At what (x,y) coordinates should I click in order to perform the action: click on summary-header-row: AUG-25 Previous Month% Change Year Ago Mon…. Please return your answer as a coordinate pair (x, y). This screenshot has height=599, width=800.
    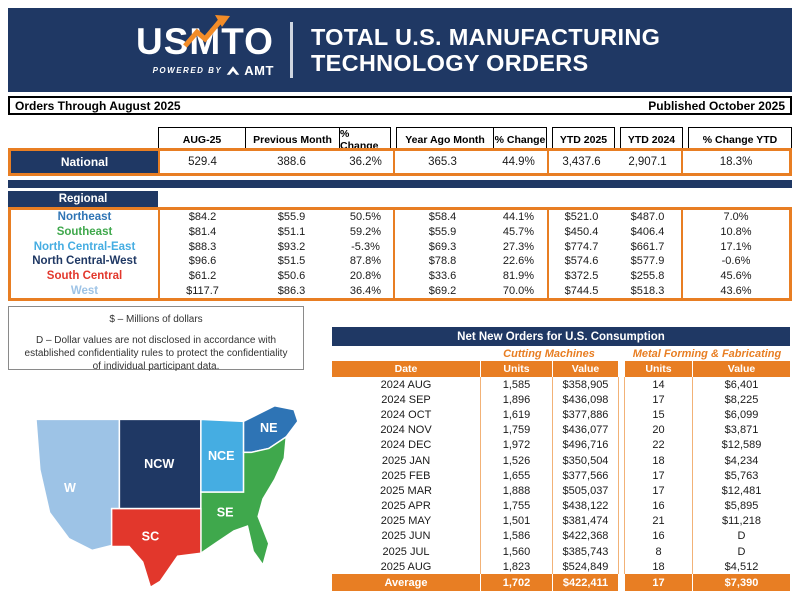
    Looking at the image, I should click on (400, 140).